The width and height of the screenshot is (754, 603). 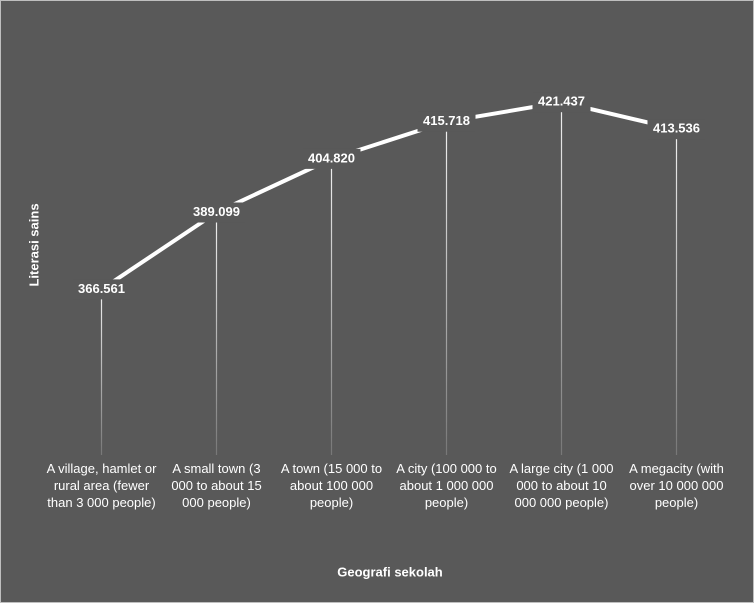 I want to click on data-label: 413.536, so click(x=676, y=128).